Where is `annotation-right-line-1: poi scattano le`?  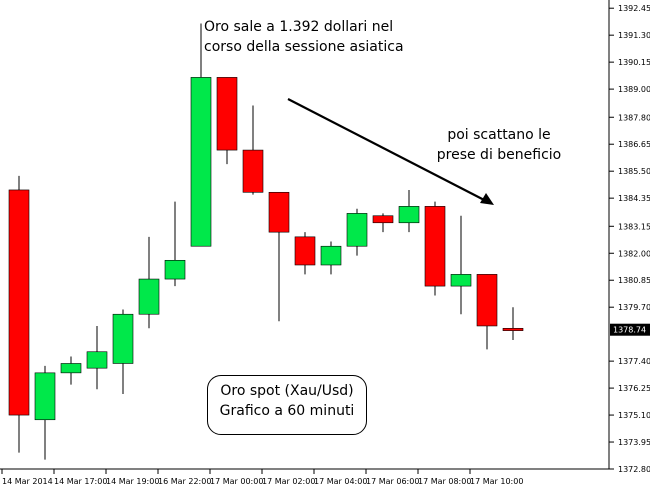 annotation-right-line-1: poi scattano le is located at coordinates (499, 135).